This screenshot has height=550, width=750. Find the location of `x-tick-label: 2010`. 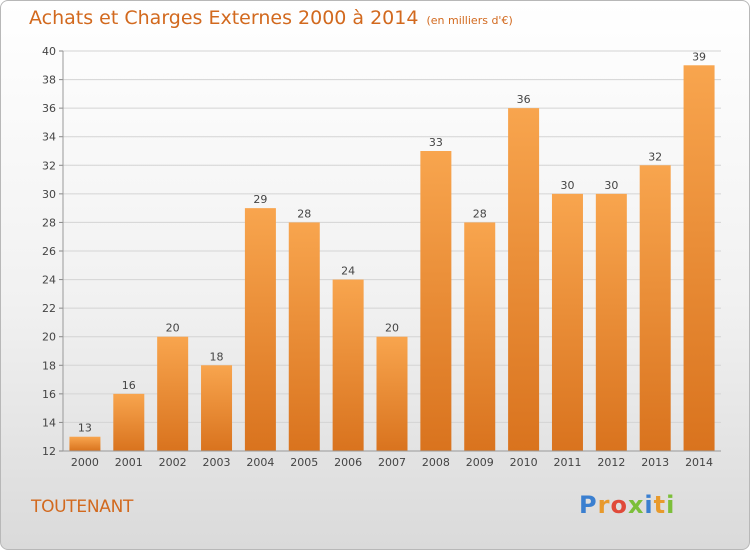

x-tick-label: 2010 is located at coordinates (524, 462).